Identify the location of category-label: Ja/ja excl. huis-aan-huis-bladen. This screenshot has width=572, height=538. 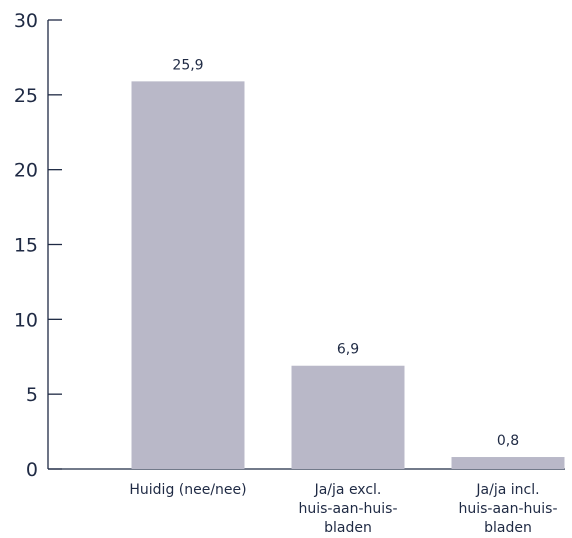
(347, 509).